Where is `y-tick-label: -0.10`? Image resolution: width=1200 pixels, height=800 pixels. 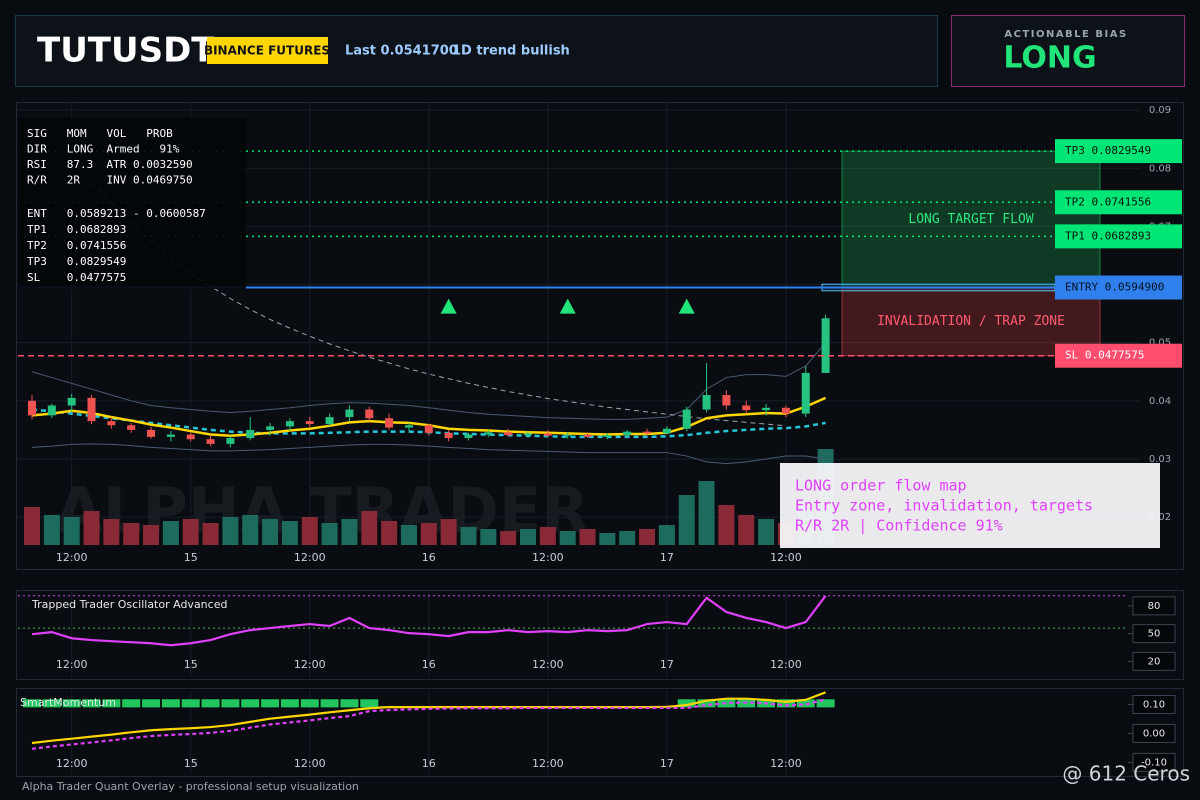 y-tick-label: -0.10 is located at coordinates (1154, 762).